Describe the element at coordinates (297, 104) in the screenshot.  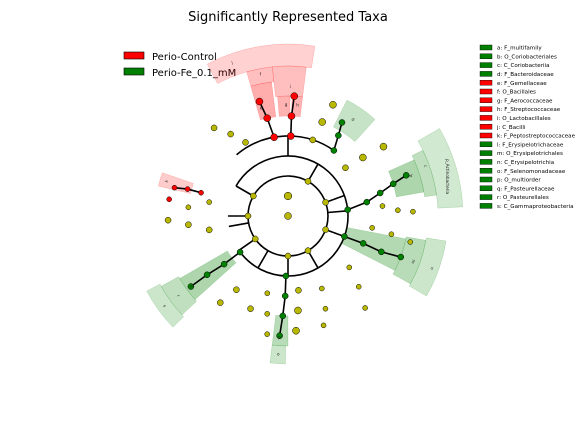
I see `clade-label-strep_h: h` at that location.